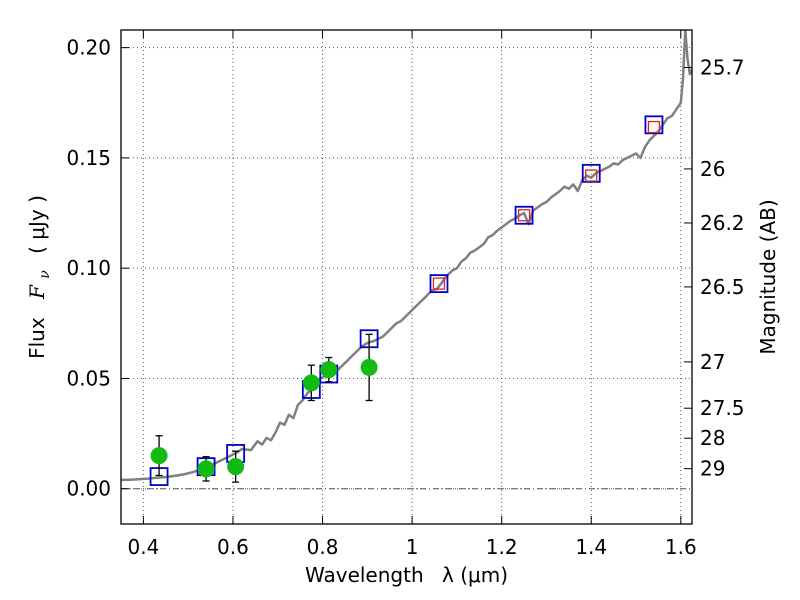 The image size is (800, 600). I want to click on x-tick-label: 1.4, so click(591, 547).